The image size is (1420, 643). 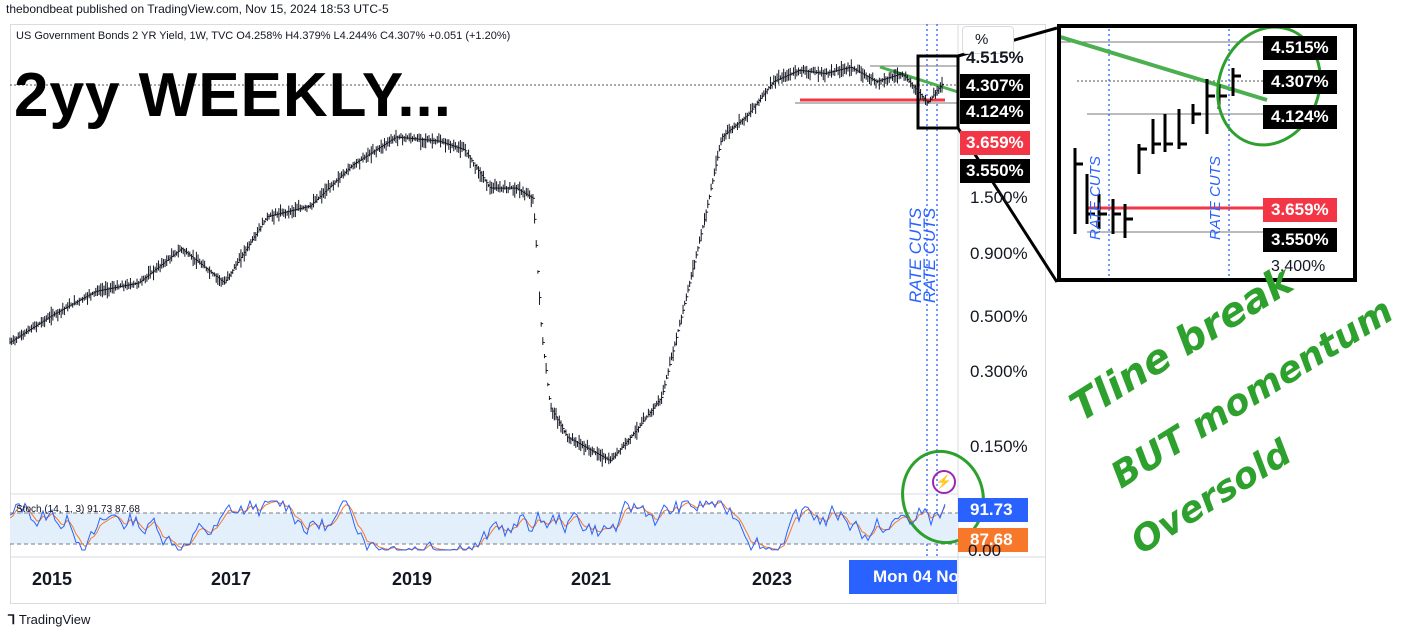 What do you see at coordinates (1300, 117) in the screenshot?
I see `inset-price-tag: 4.124%` at bounding box center [1300, 117].